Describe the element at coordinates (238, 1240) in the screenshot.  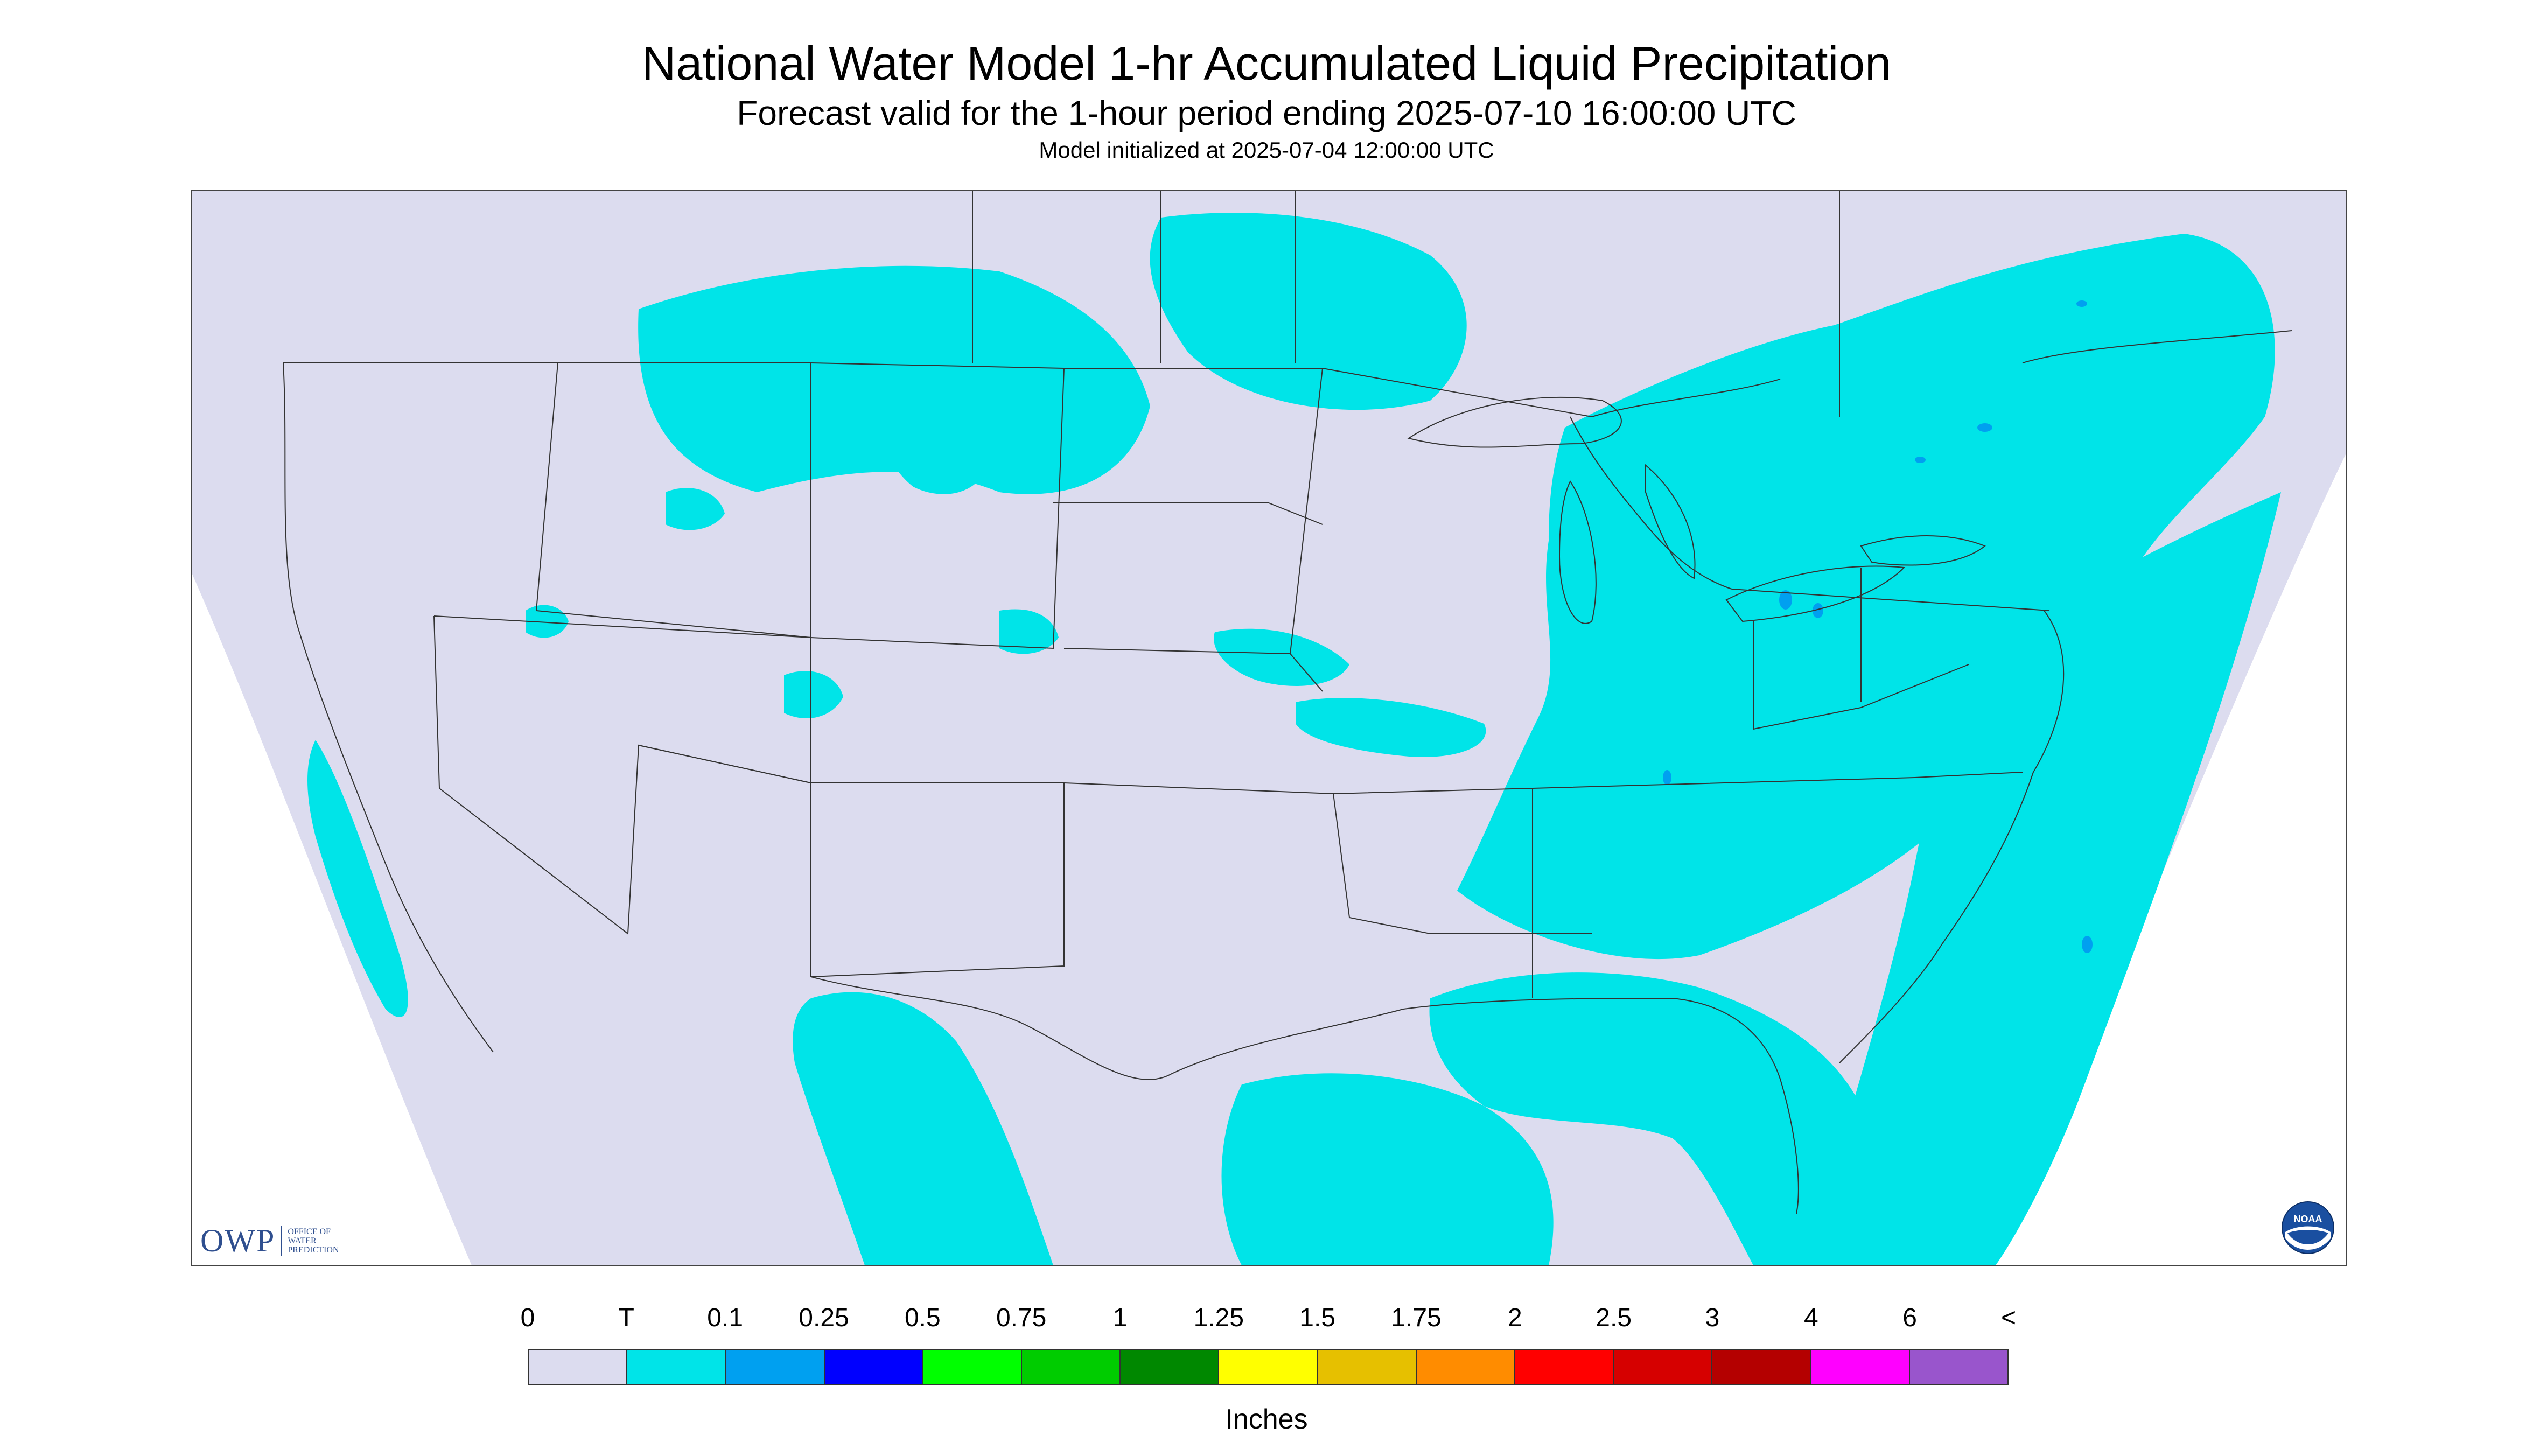
I see `owp-logo-mark: OWP` at that location.